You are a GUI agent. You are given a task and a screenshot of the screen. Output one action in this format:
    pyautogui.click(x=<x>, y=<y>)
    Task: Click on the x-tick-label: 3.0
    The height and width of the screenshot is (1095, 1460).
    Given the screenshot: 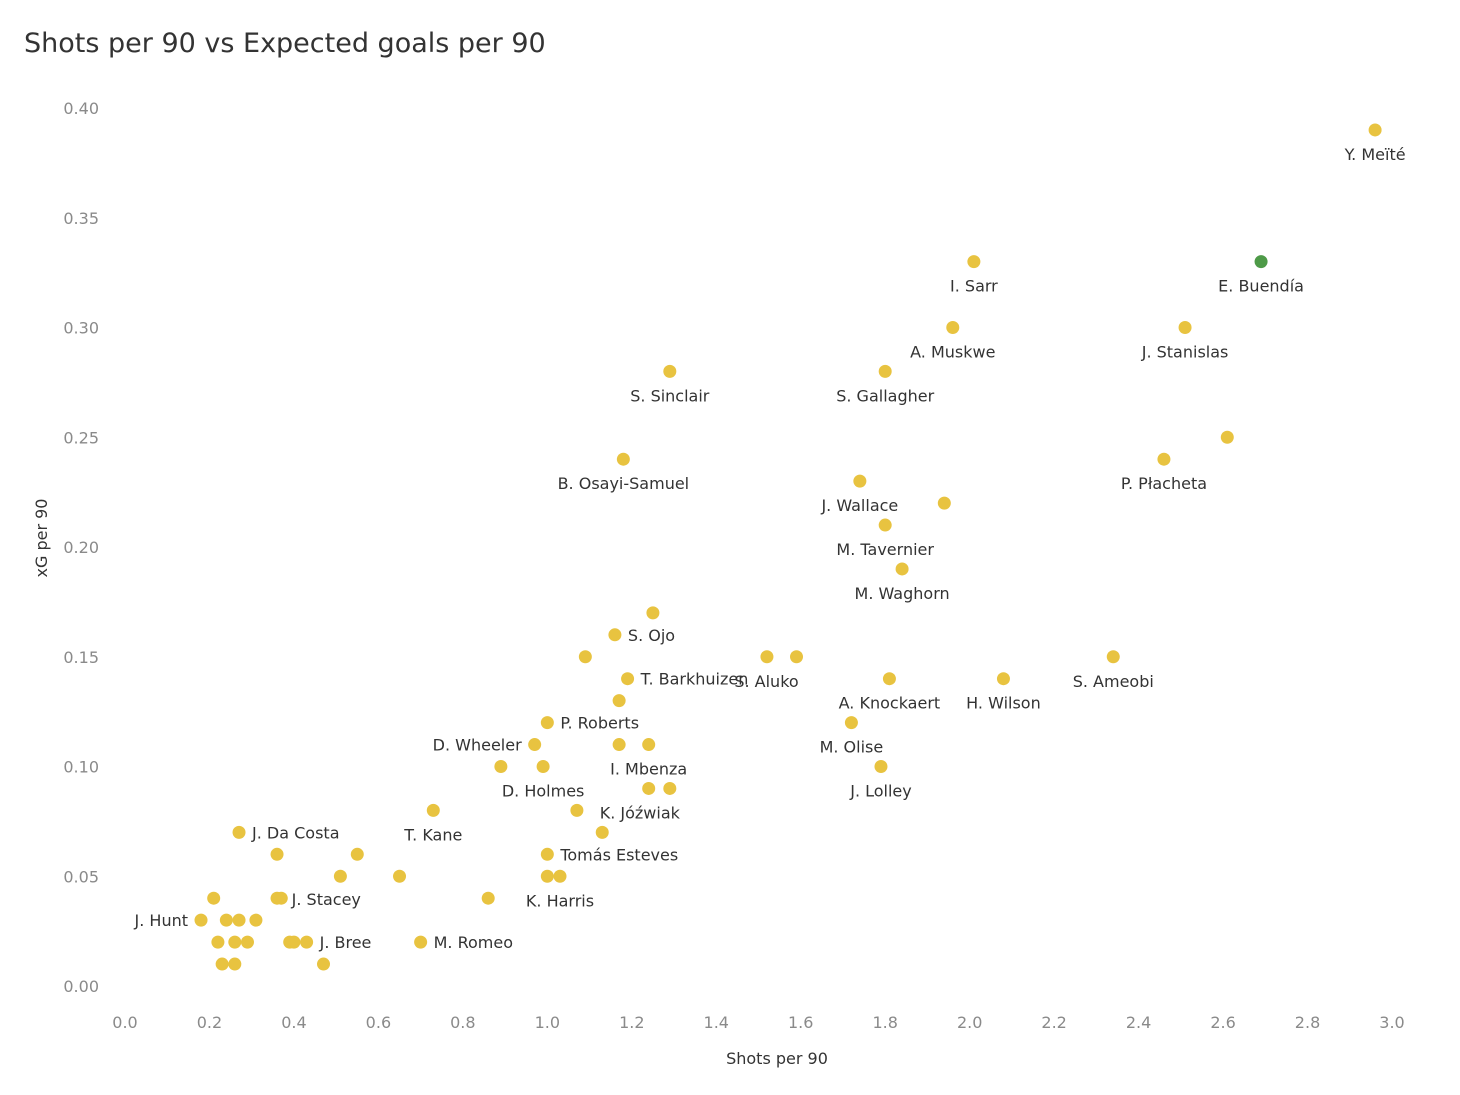 What is the action you would take?
    pyautogui.click(x=1391, y=1022)
    